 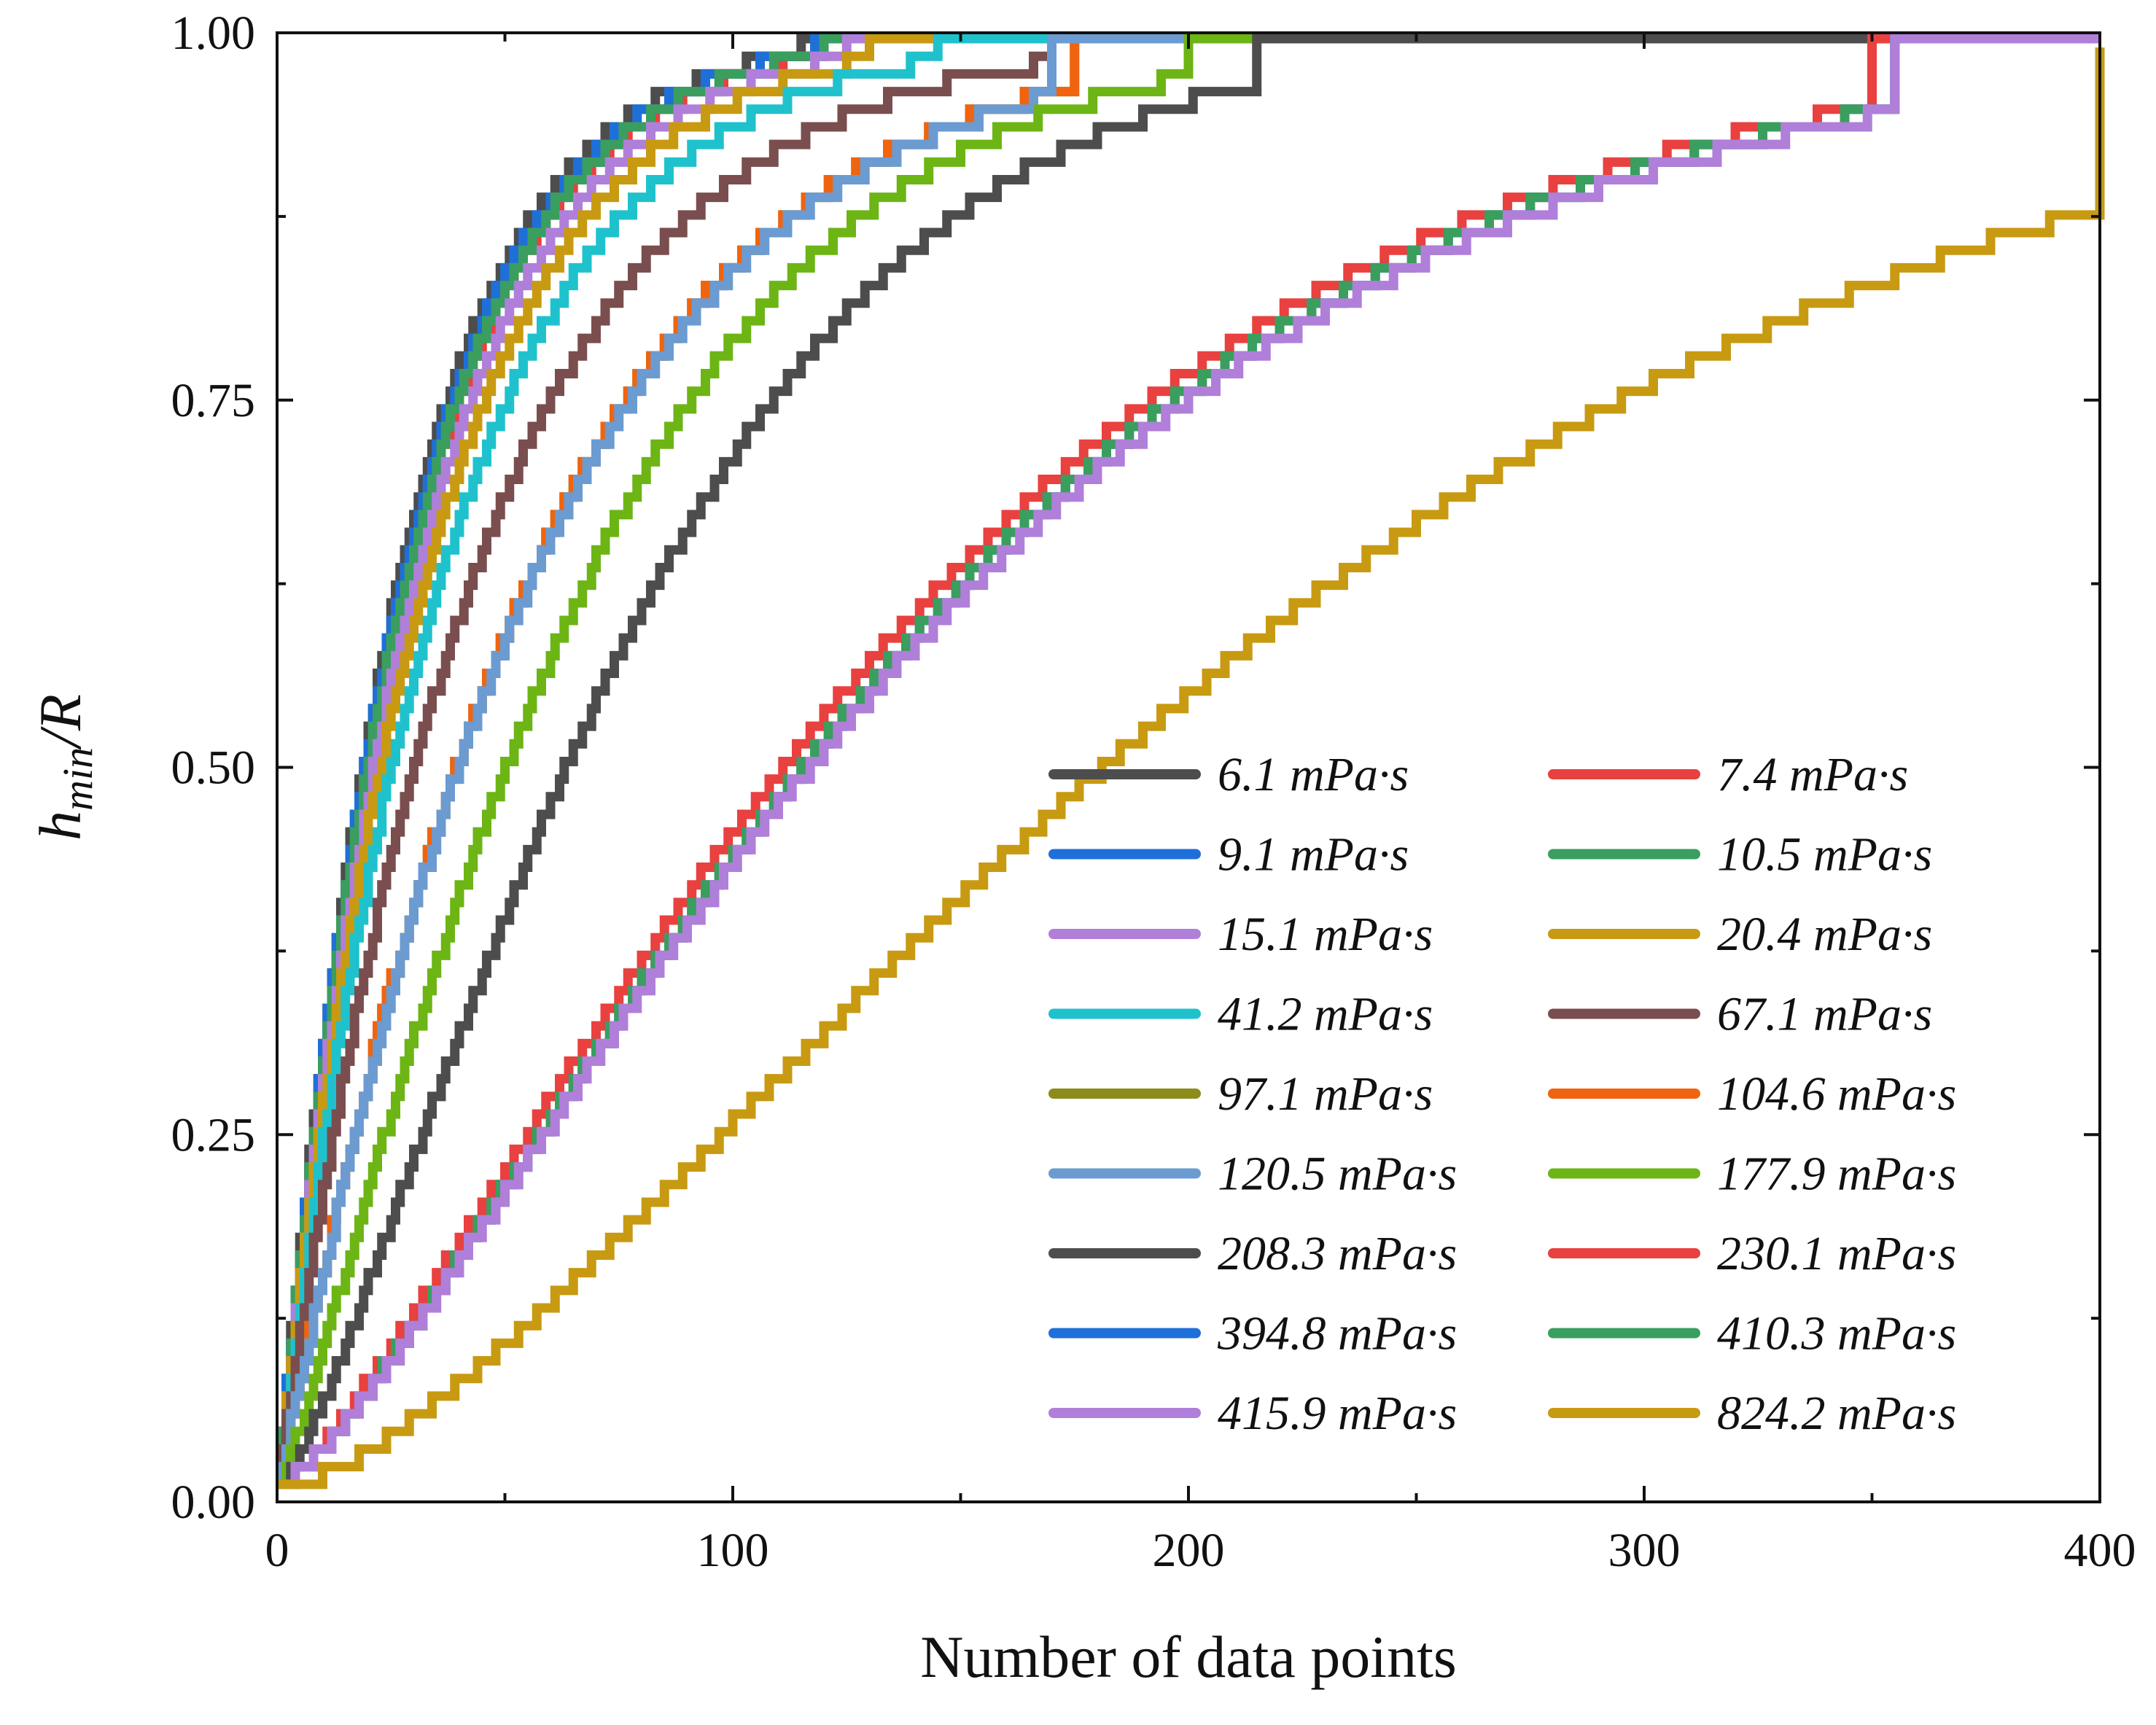 What do you see at coordinates (1189, 1551) in the screenshot?
I see `x-tick-label-2: 200` at bounding box center [1189, 1551].